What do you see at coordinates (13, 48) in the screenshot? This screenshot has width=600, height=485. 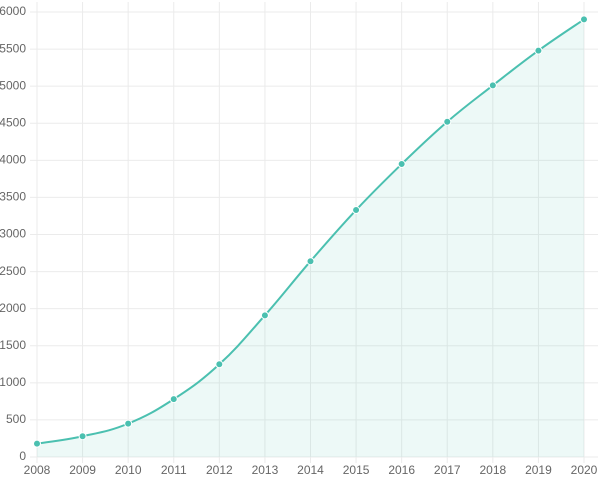 I see `y-tick-label: 5500` at bounding box center [13, 48].